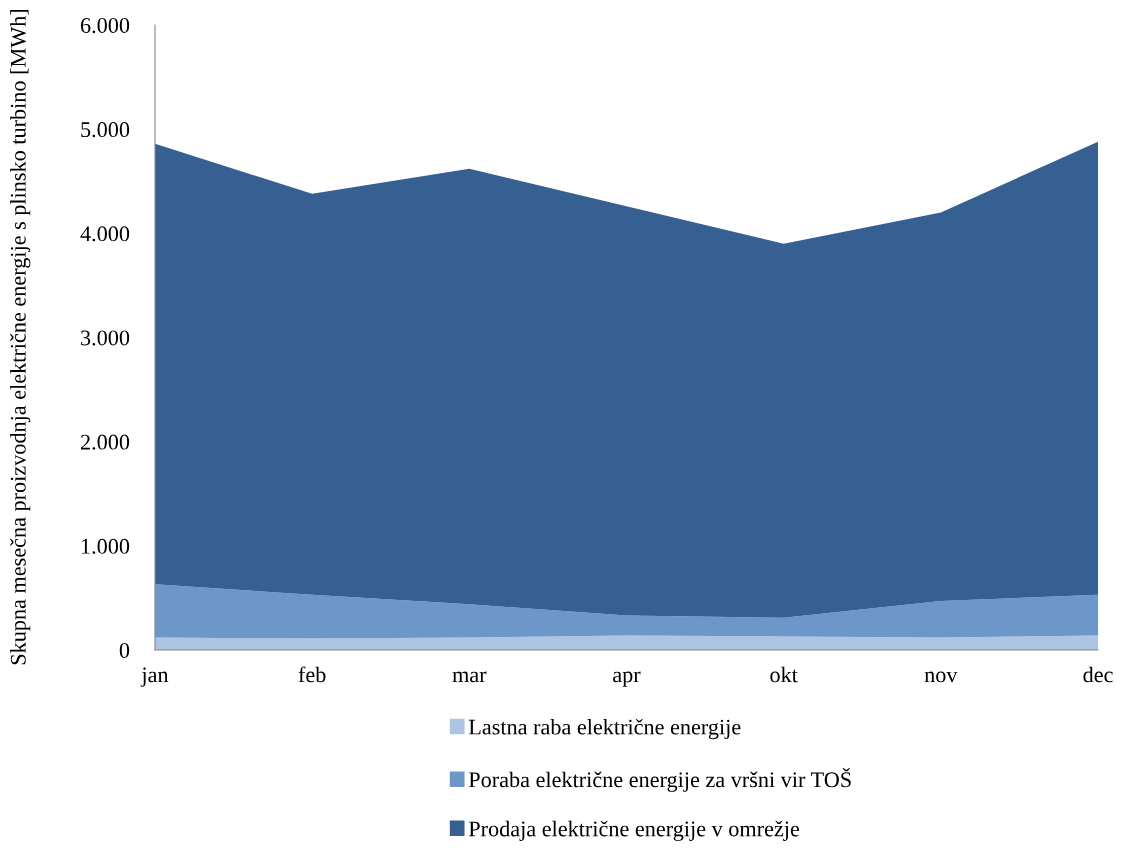 This screenshot has width=1123, height=861. Describe the element at coordinates (659, 780) in the screenshot. I see `legend-label: Poraba električne energije za vršni vir TOŠ` at that location.